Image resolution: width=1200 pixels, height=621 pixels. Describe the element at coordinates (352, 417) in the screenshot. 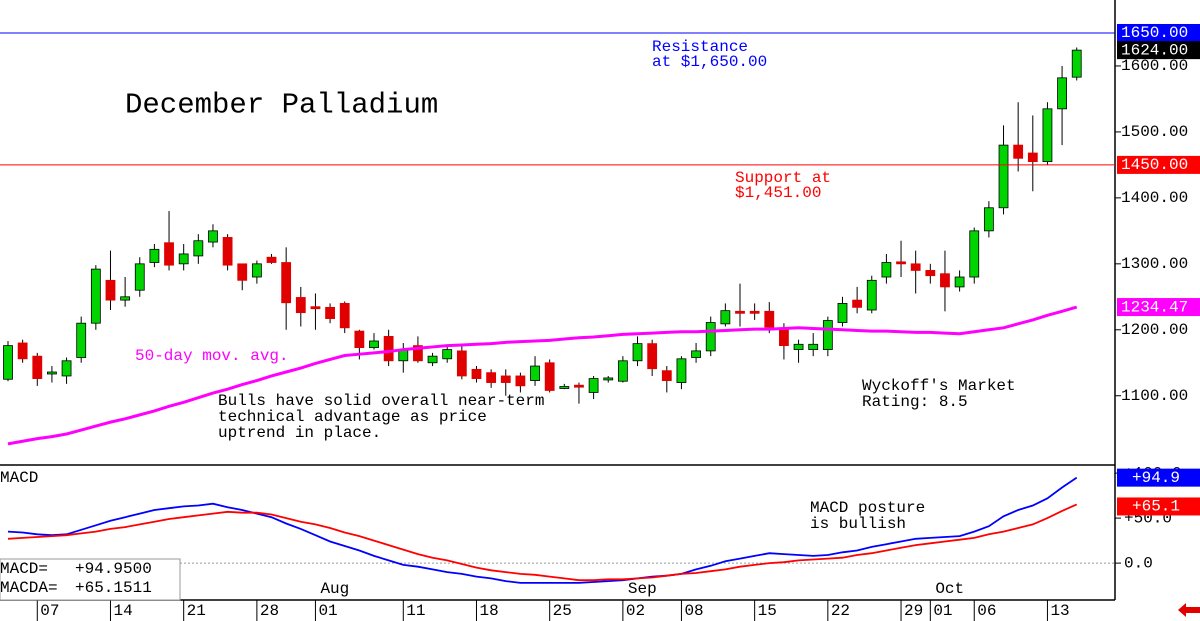

I see `annotation: technical advantage as price` at that location.